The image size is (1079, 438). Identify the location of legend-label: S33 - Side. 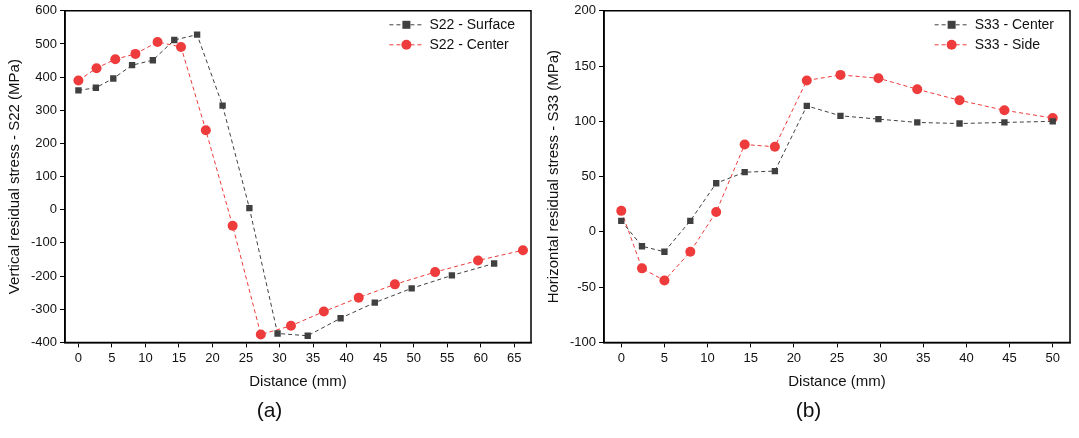
(1007, 43).